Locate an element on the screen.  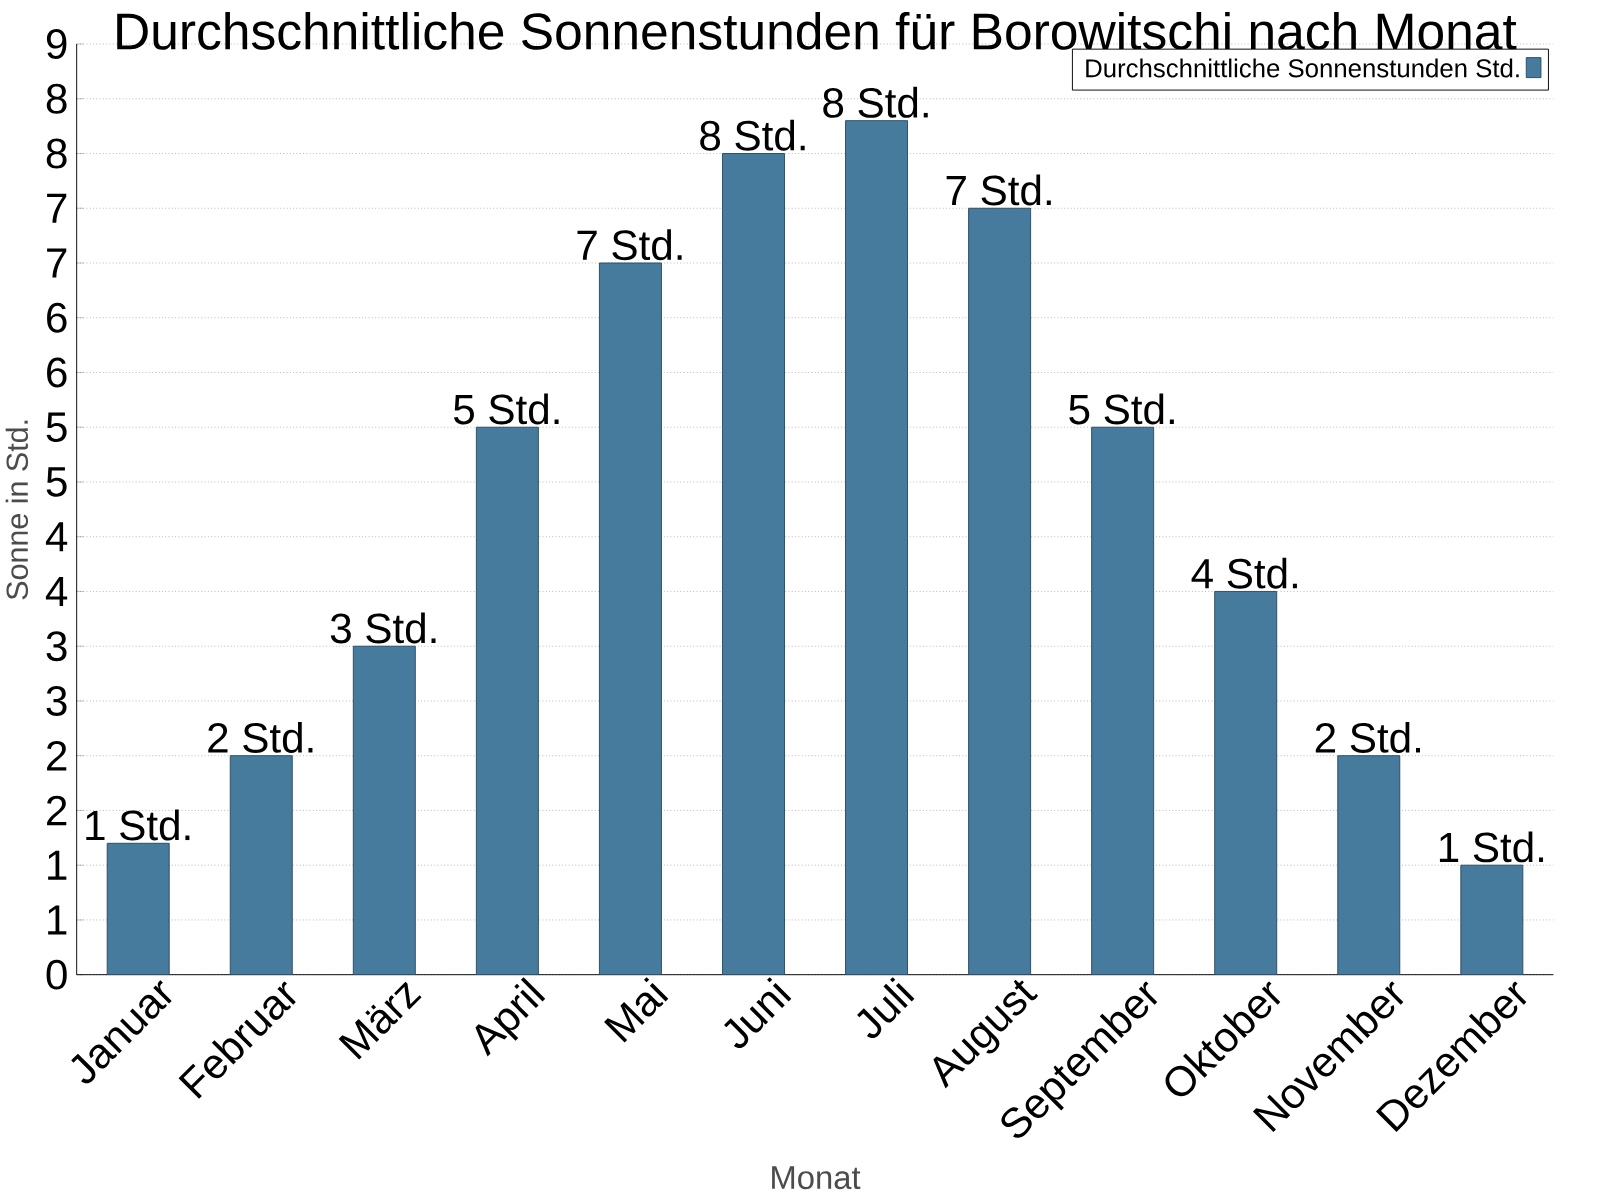
y-tick-label: 9 is located at coordinates (56, 44).